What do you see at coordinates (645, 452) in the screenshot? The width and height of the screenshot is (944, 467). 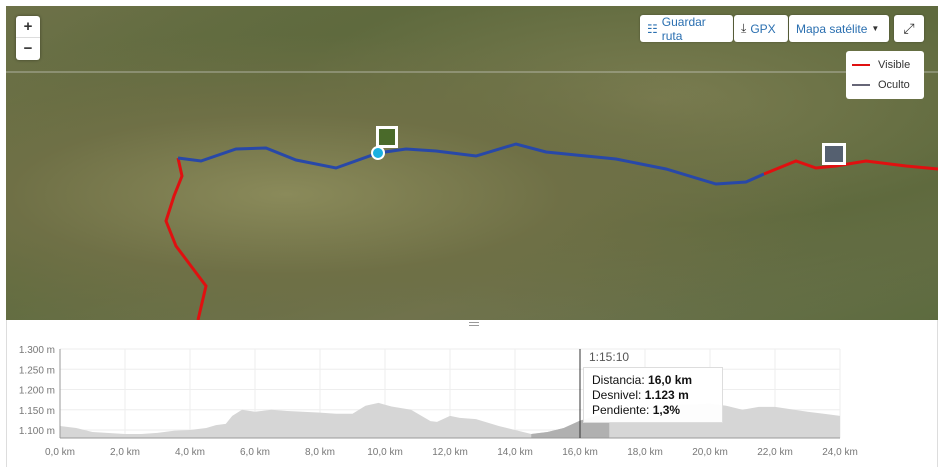 I see `x-tick-label: 18,0 km` at bounding box center [645, 452].